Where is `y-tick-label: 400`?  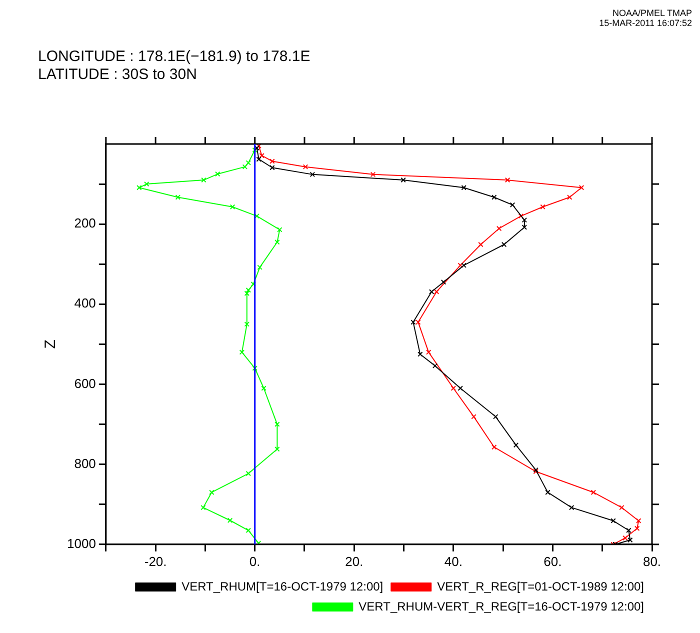
y-tick-label: 400 is located at coordinates (85, 303).